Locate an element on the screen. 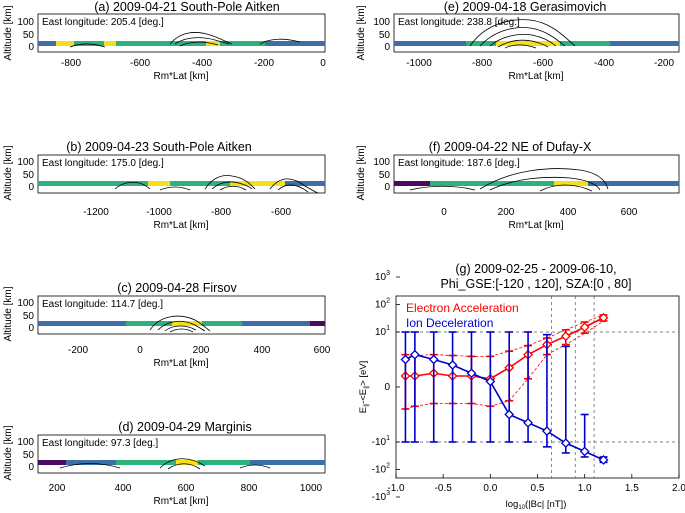  panel-title: (e) 2009-04-18 Gerasimovich is located at coordinates (525, 7).